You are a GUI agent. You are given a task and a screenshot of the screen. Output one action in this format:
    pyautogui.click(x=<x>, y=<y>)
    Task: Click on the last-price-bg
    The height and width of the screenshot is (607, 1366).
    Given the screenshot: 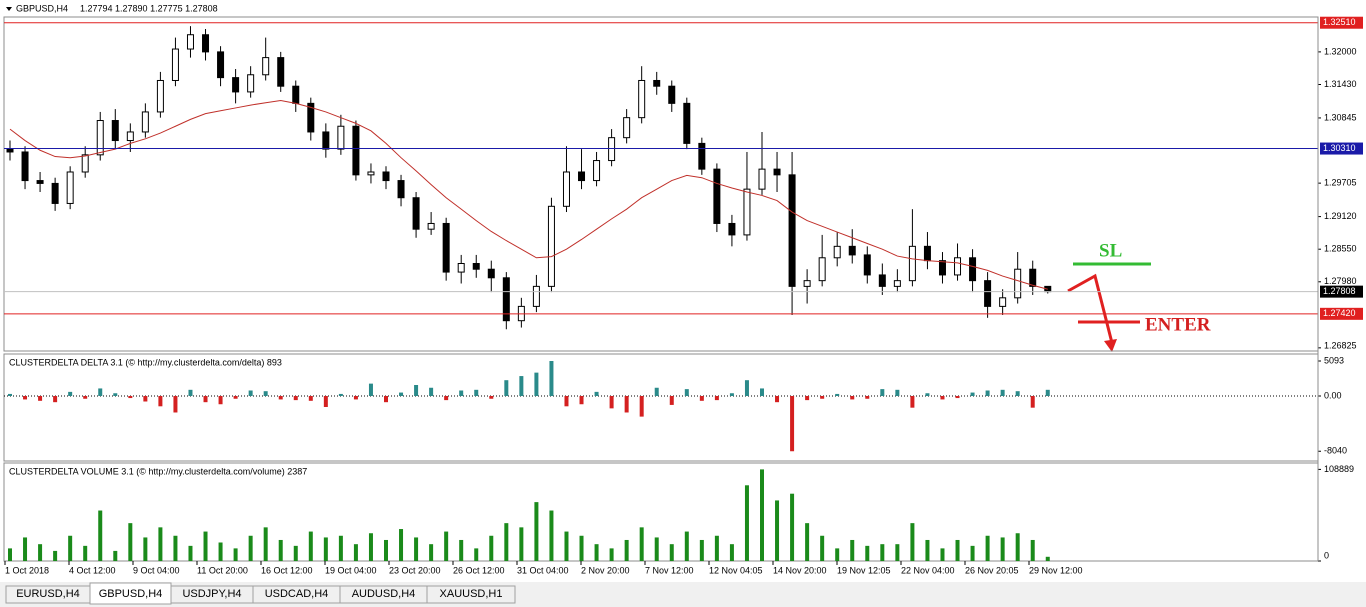 What is the action you would take?
    pyautogui.click(x=1341, y=291)
    